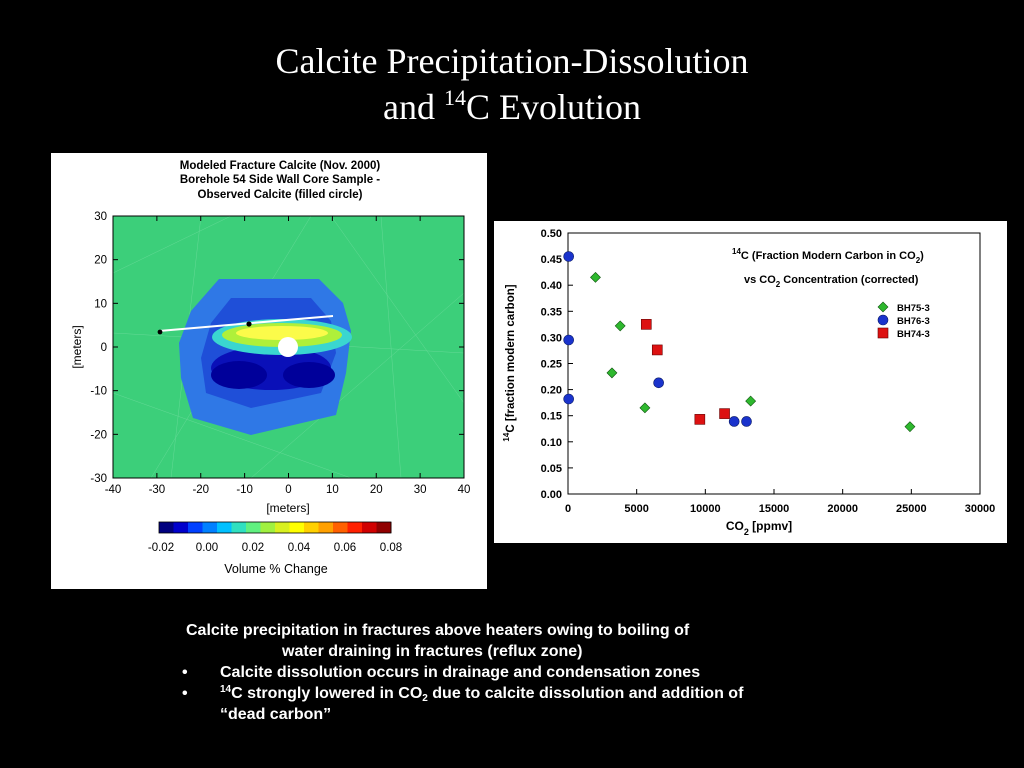 Image resolution: width=1024 pixels, height=768 pixels. I want to click on borehole-line, so click(246, 323).